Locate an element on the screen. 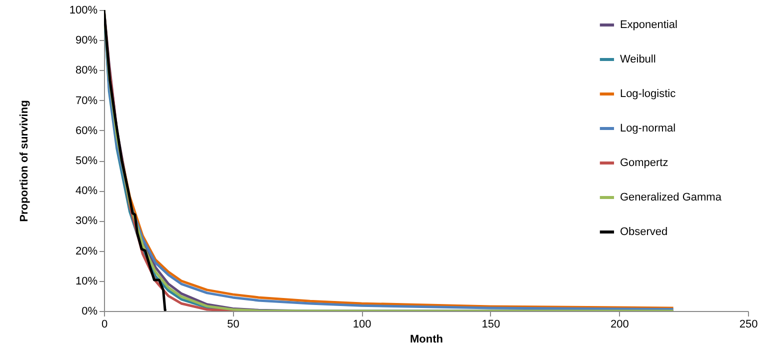 Image resolution: width=765 pixels, height=354 pixels. y-tick-label: 10% is located at coordinates (86, 281).